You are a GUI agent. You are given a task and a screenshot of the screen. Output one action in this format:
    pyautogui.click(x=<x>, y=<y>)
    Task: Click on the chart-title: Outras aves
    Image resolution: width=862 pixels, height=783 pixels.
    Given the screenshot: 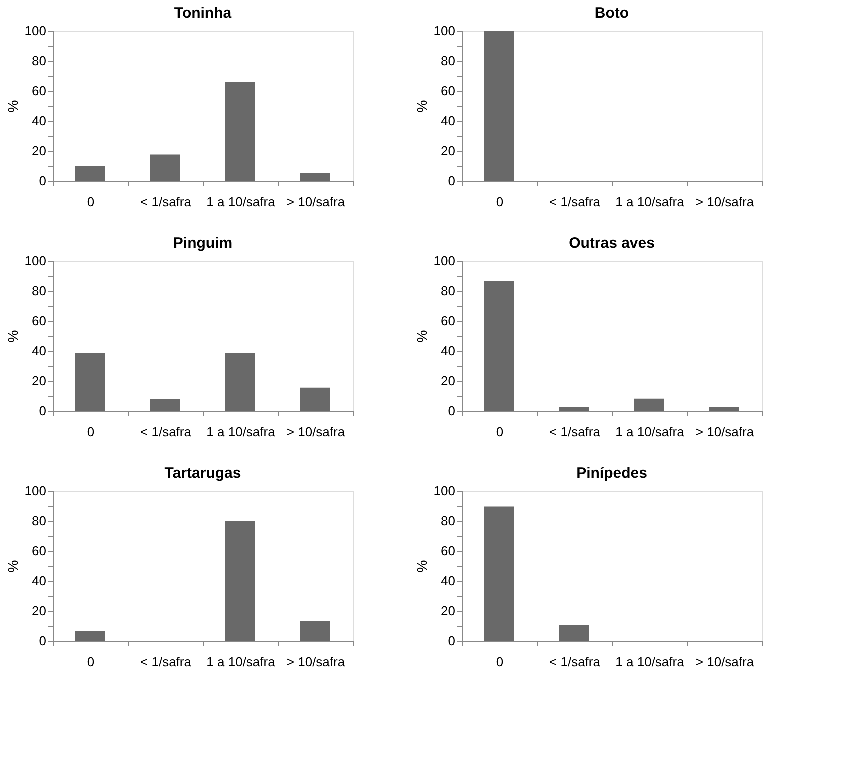 What is the action you would take?
    pyautogui.click(x=612, y=243)
    